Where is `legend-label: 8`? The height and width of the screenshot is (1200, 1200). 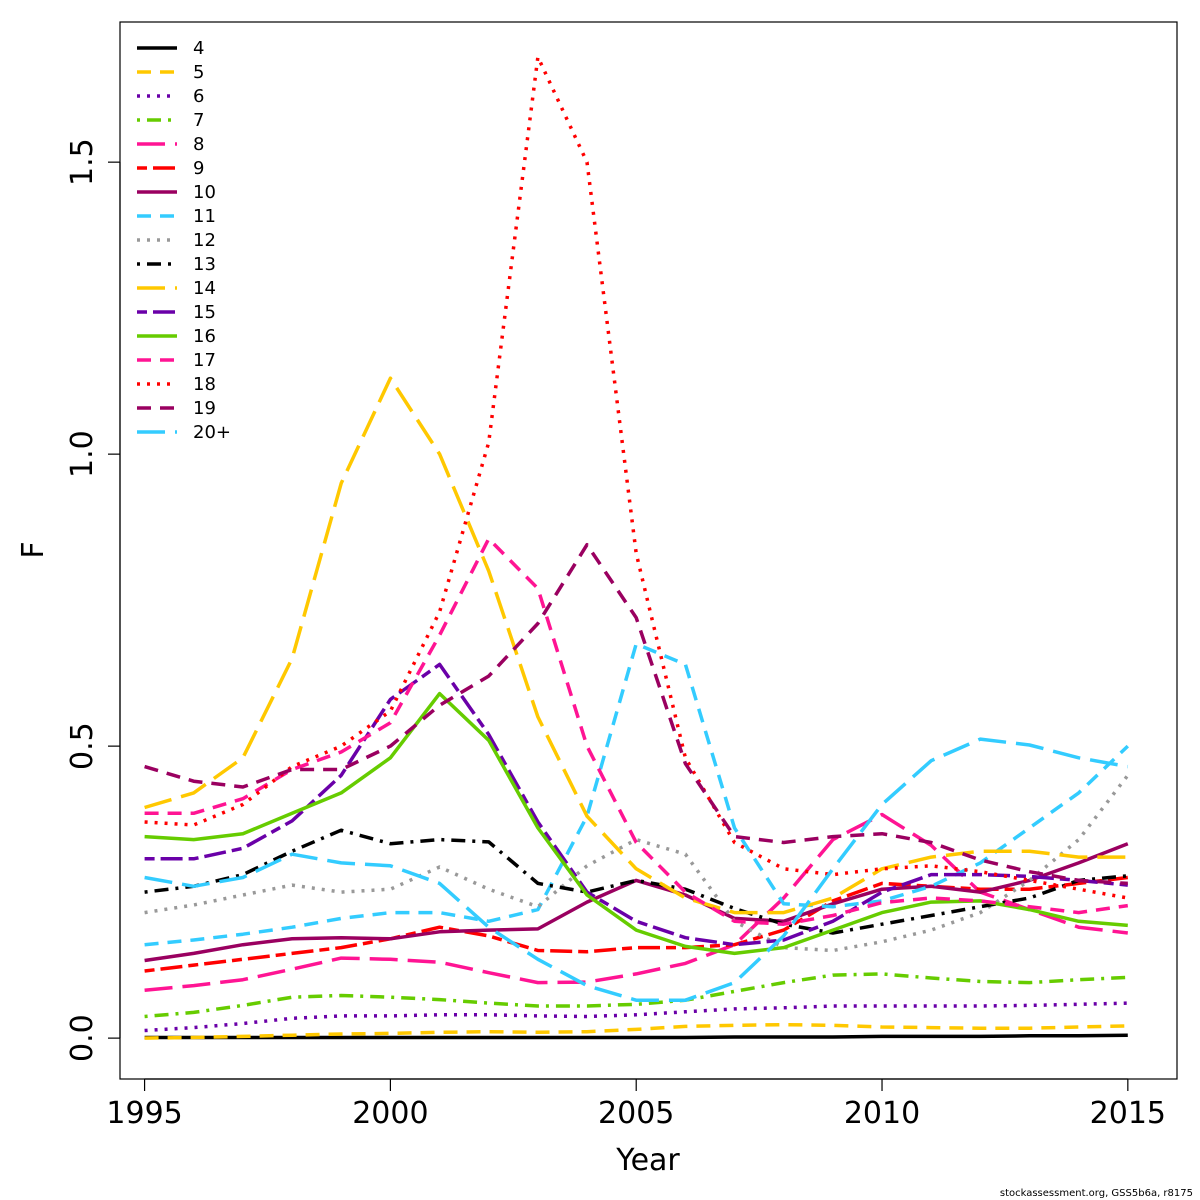
legend-label: 8 is located at coordinates (198, 144).